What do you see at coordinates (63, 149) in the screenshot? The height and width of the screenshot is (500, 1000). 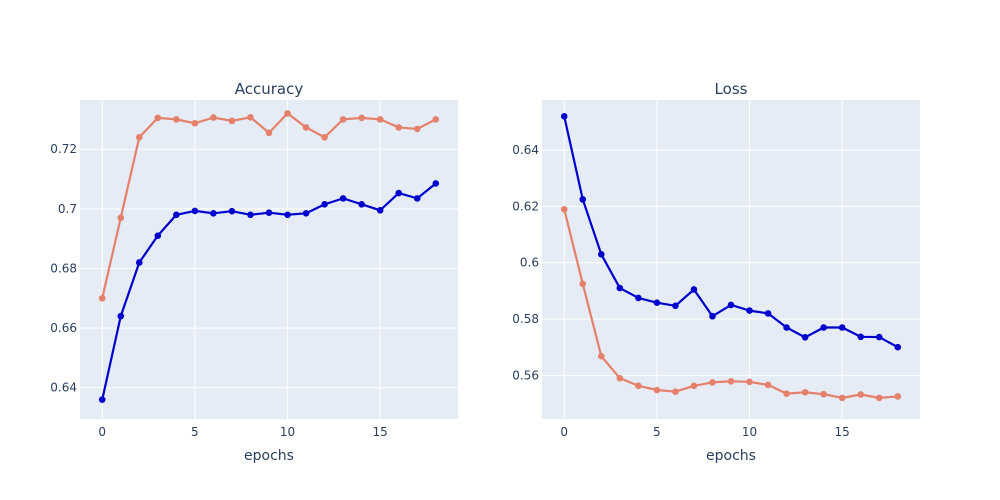 I see `accuracy-y-tick-label: 0.72` at bounding box center [63, 149].